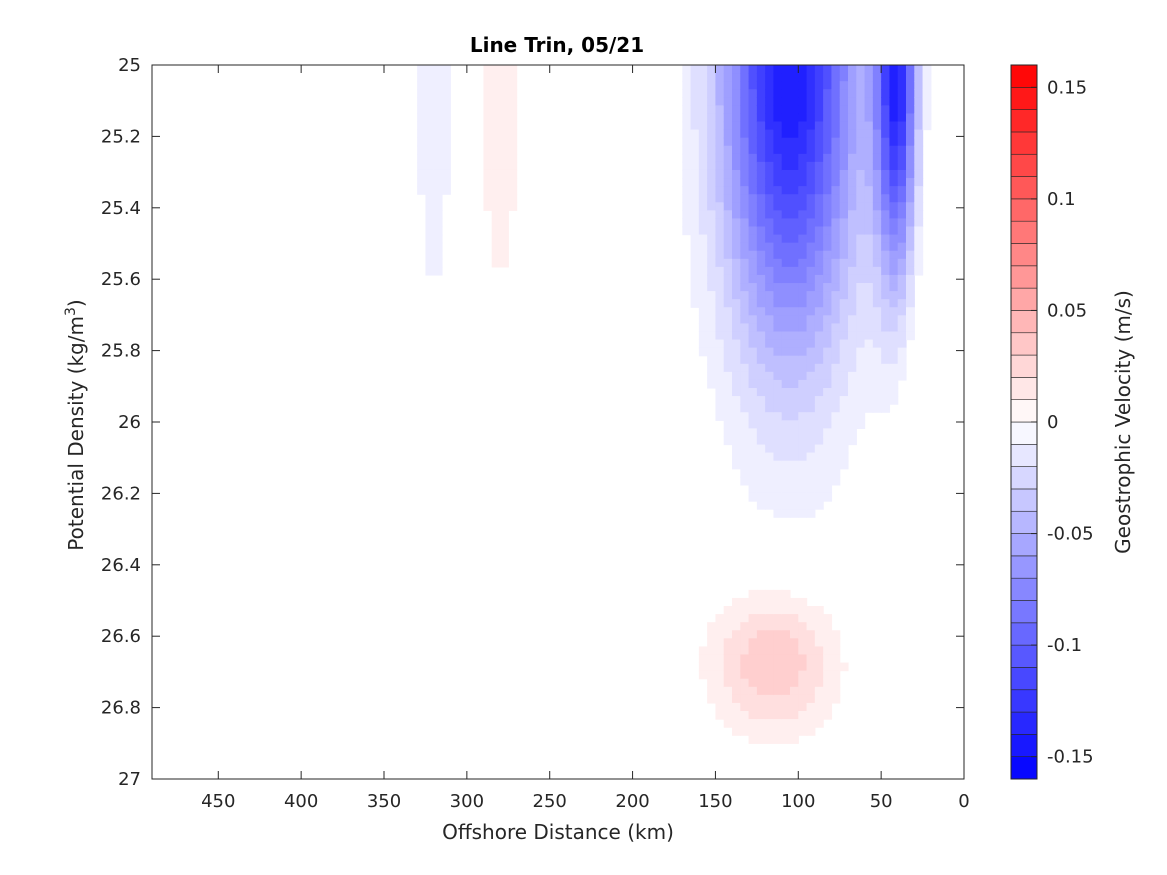 The image size is (1167, 875). What do you see at coordinates (1062, 422) in the screenshot?
I see `colorbar-ticks: 0.150.10.050-0.05-0.1-0.15` at bounding box center [1062, 422].